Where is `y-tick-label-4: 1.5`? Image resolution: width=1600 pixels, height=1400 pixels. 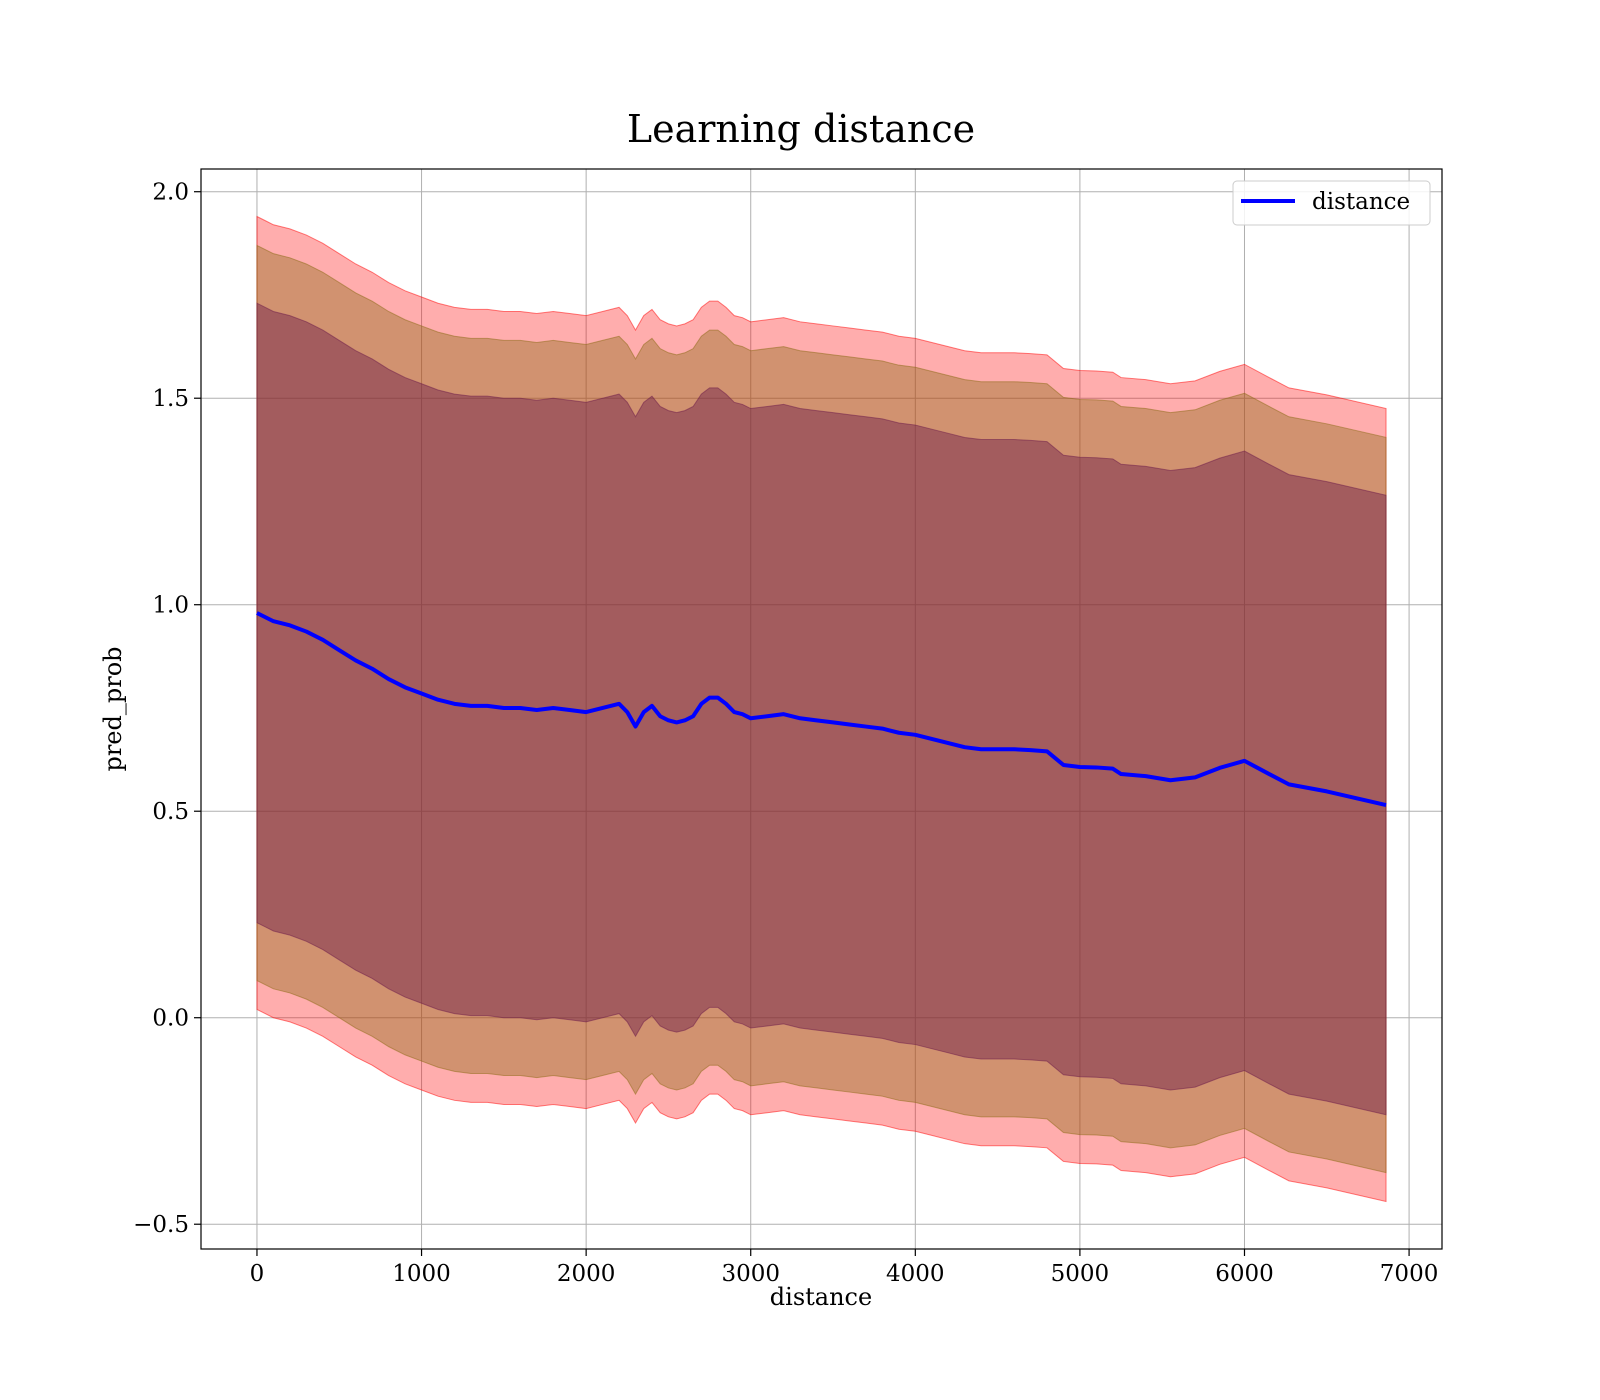 y-tick-label-4: 1.5 is located at coordinates (170, 399).